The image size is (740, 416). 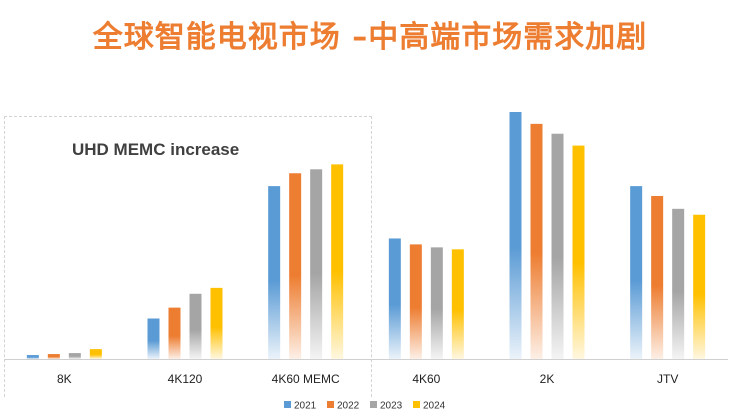 I want to click on bar-4k60-memc-2021, so click(x=274, y=272).